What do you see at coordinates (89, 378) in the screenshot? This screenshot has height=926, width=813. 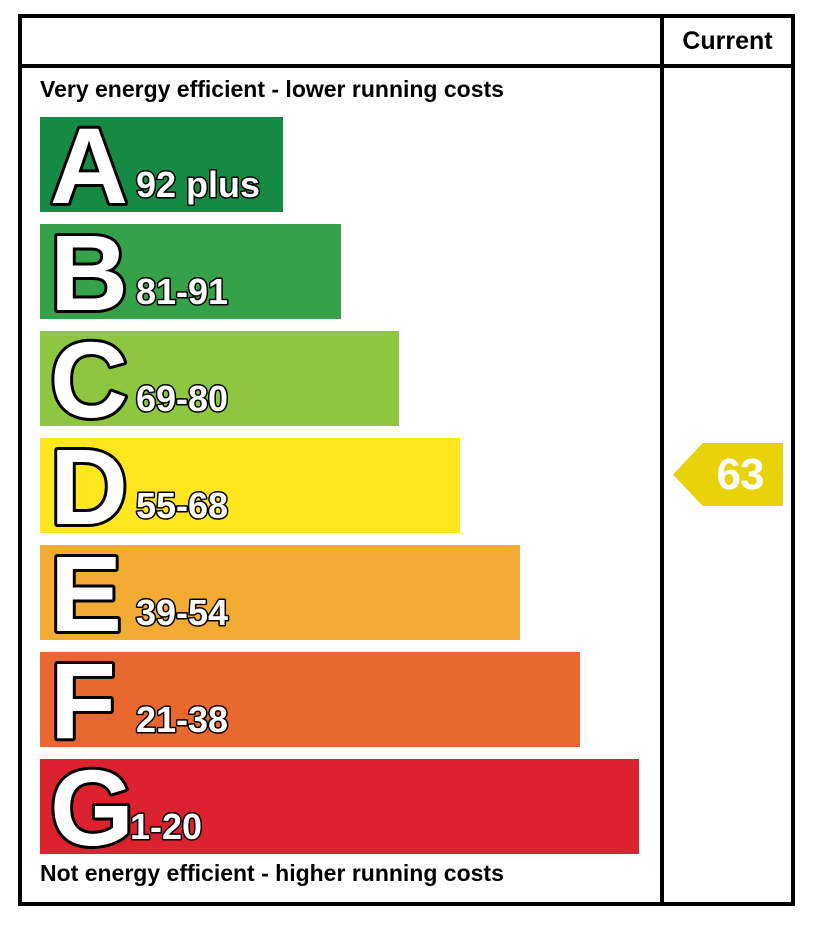 I see `band-c-letter: C` at bounding box center [89, 378].